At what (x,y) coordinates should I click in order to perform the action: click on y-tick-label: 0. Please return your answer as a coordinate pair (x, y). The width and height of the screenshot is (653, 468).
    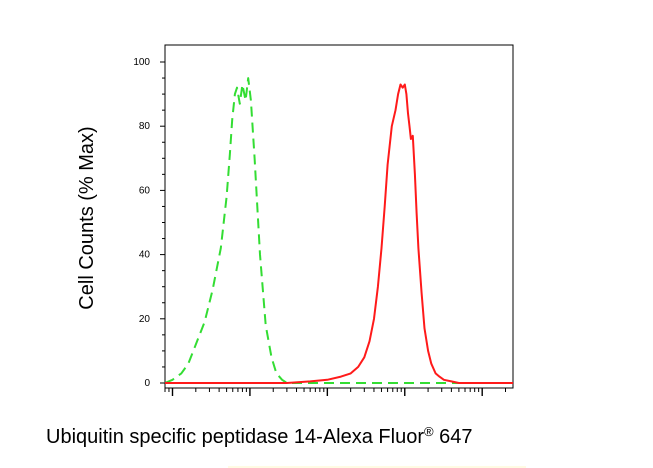
    Looking at the image, I should click on (147, 383).